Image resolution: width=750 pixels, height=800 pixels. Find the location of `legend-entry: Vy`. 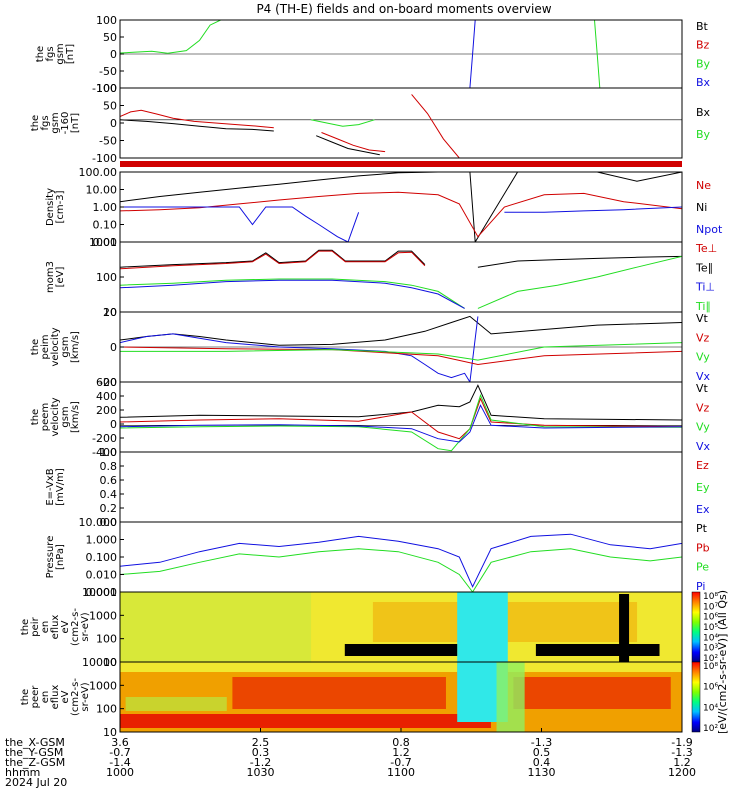

legend-entry: Vy is located at coordinates (703, 427).